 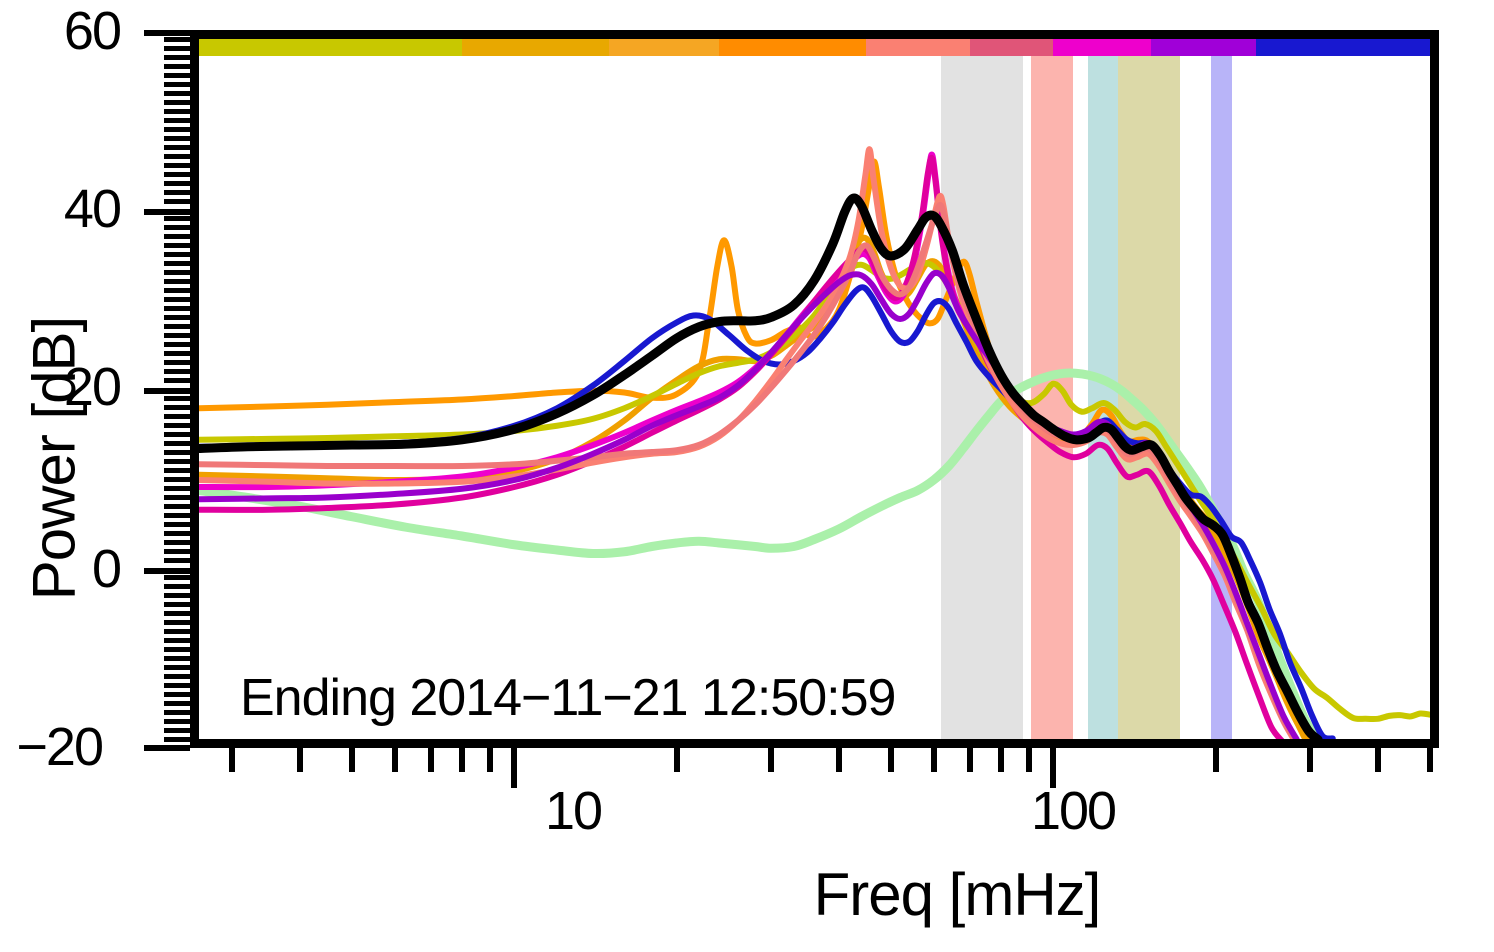 What do you see at coordinates (177, 668) in the screenshot?
I see `ytick-minor--11` at bounding box center [177, 668].